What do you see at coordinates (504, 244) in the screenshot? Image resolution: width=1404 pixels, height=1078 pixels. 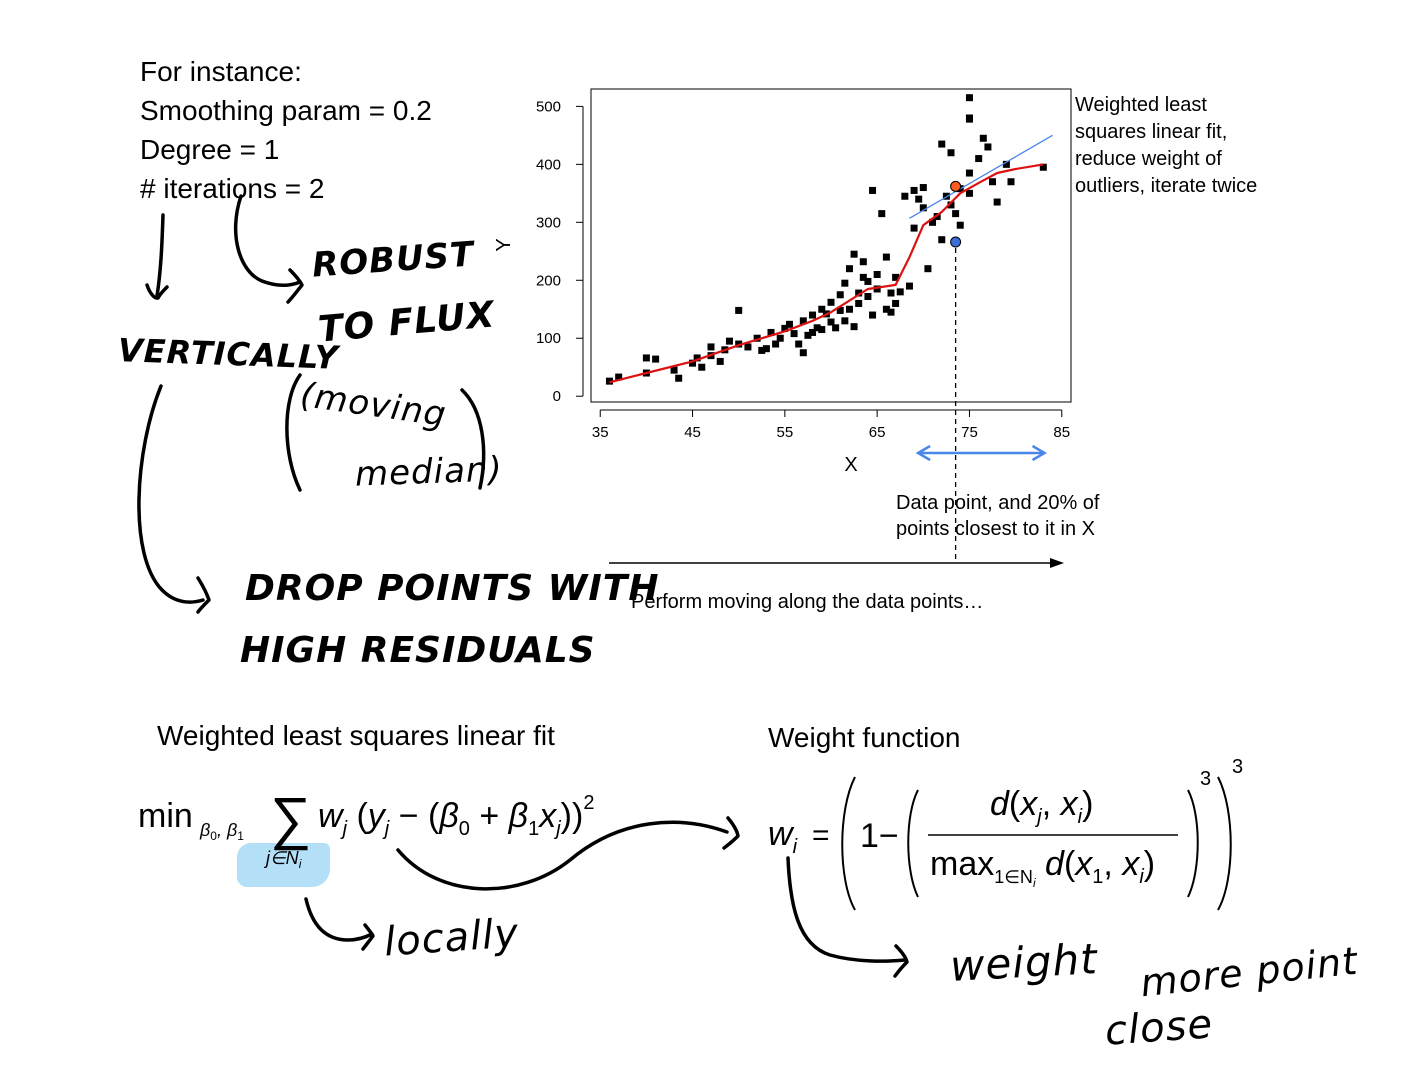 I see `y-axis-label: Y` at bounding box center [504, 244].